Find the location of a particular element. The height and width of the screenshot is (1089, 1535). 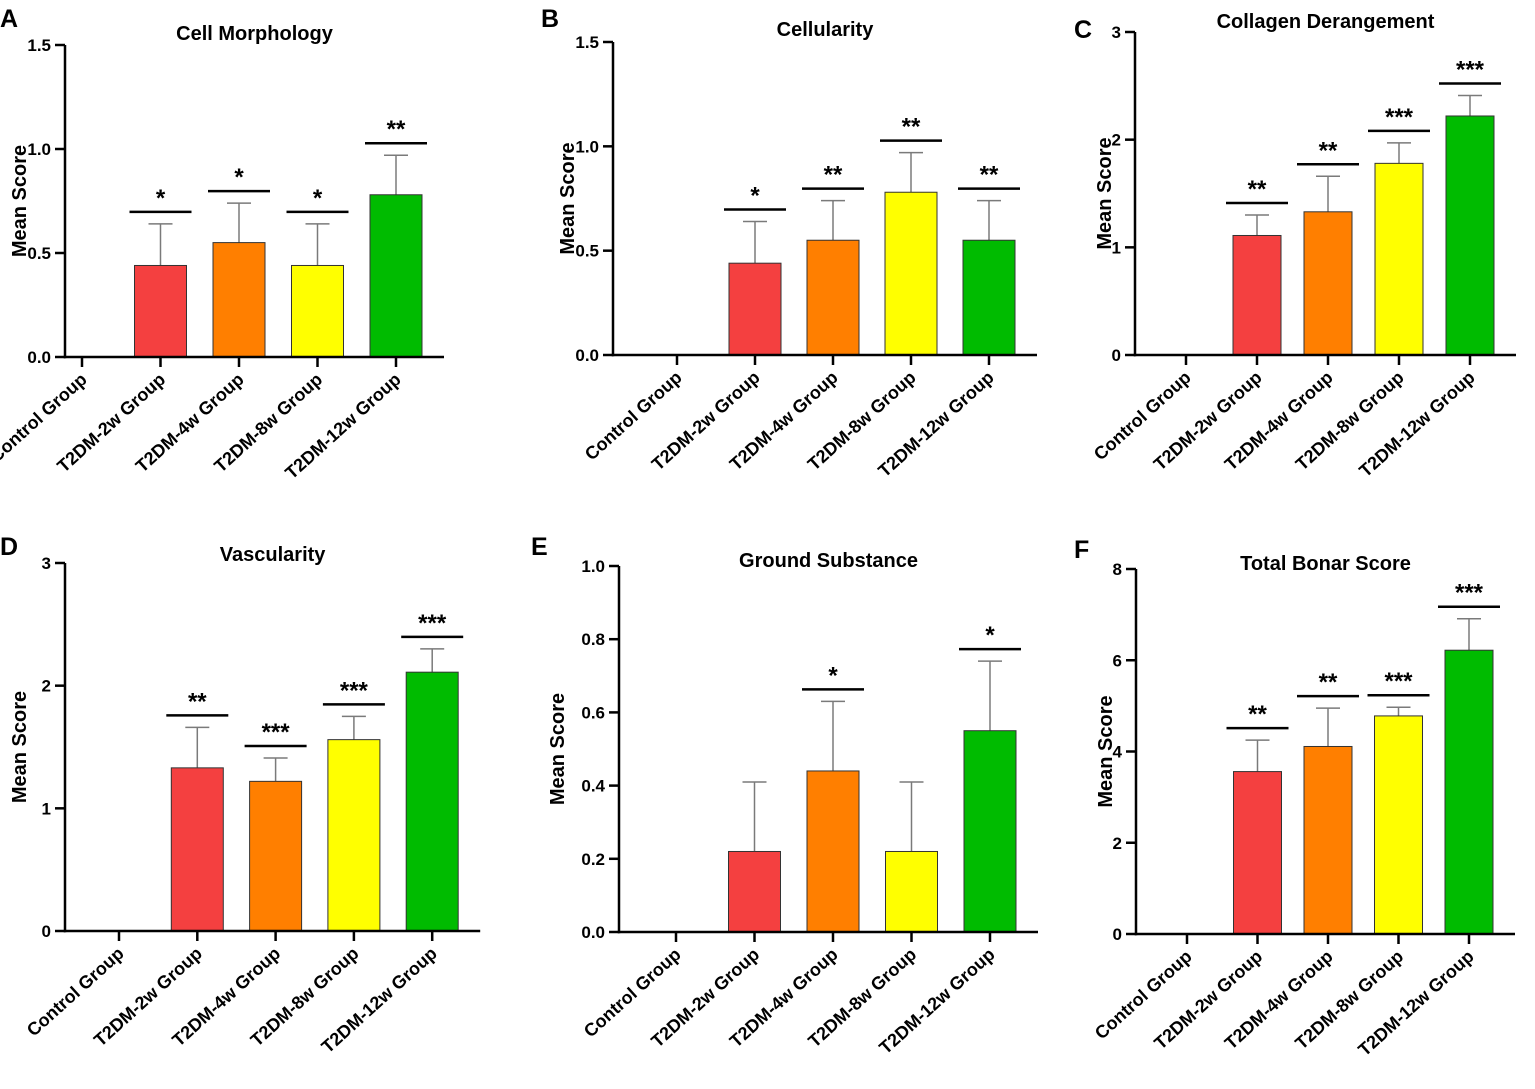

y-tick-label: 0.2 is located at coordinates (593, 859).